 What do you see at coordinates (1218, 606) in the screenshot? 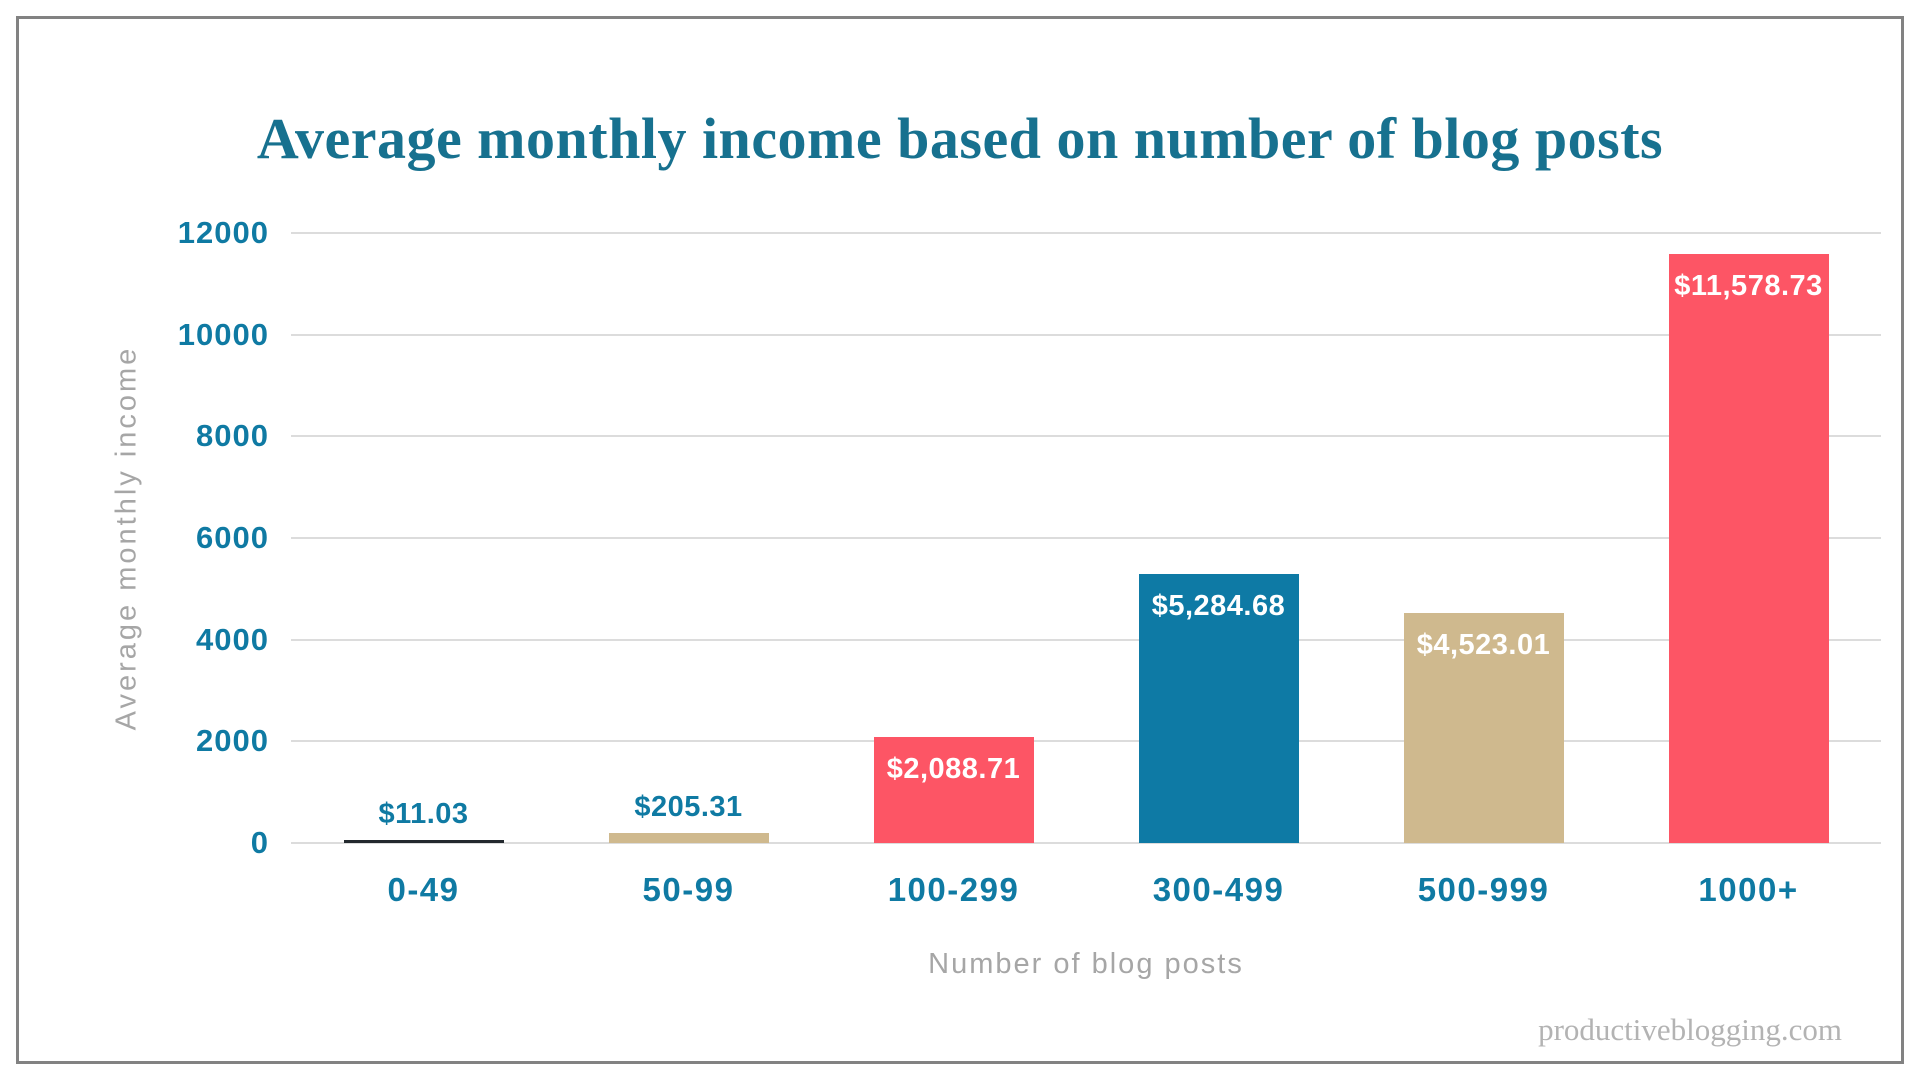
I see `bar-value-label: $5,284.68` at bounding box center [1218, 606].